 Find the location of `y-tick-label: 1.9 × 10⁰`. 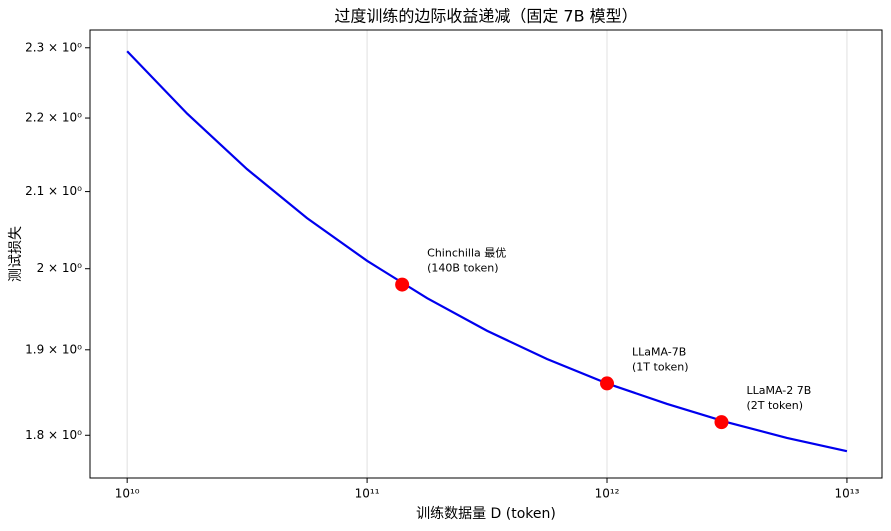

y-tick-label: 1.9 × 10⁰ is located at coordinates (53, 349).